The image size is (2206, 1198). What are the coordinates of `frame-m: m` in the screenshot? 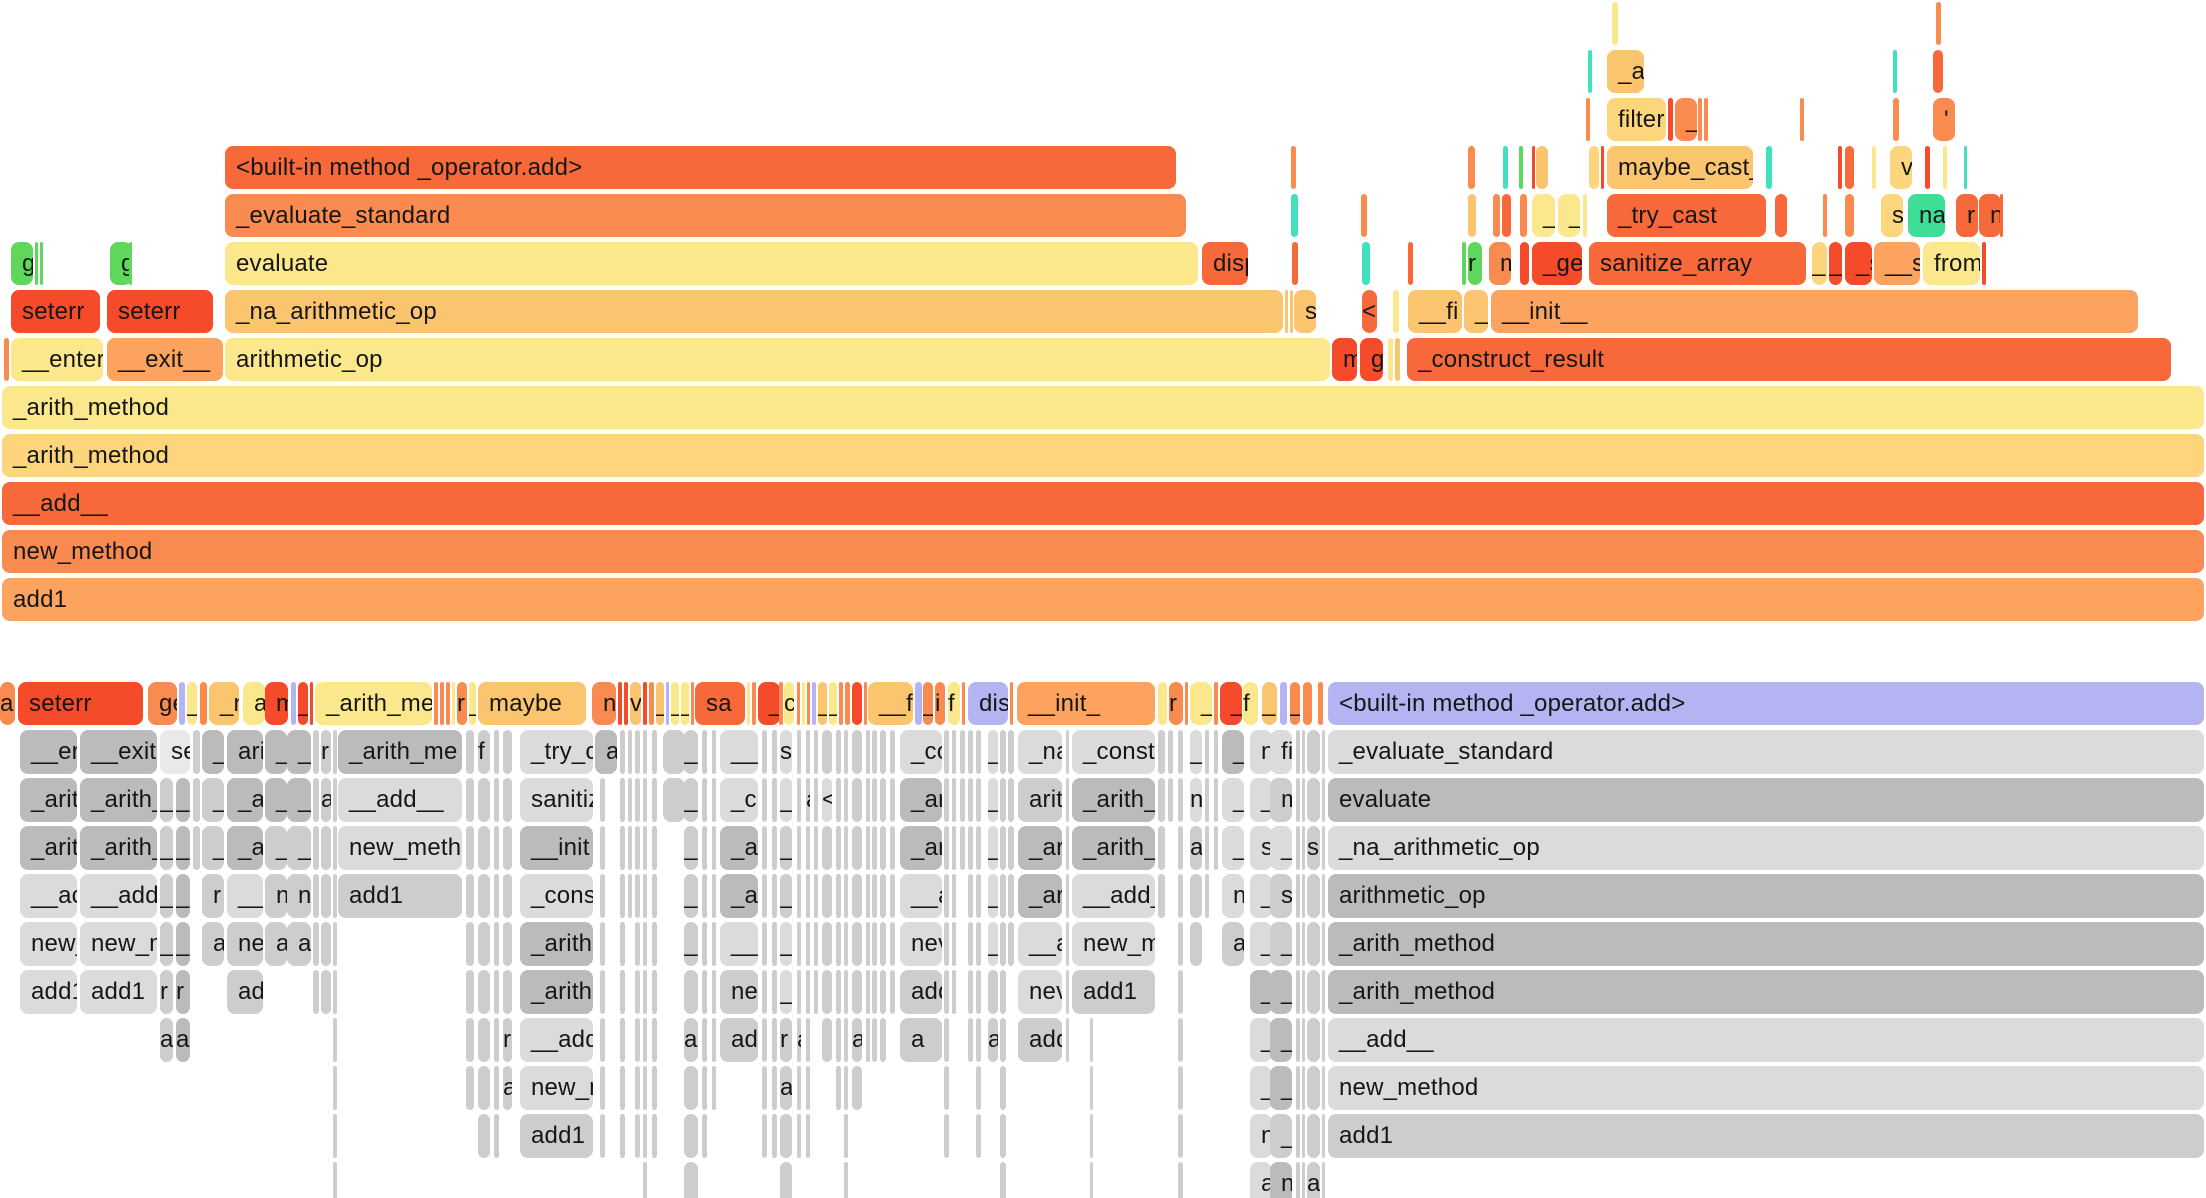 It's located at (1281, 800).